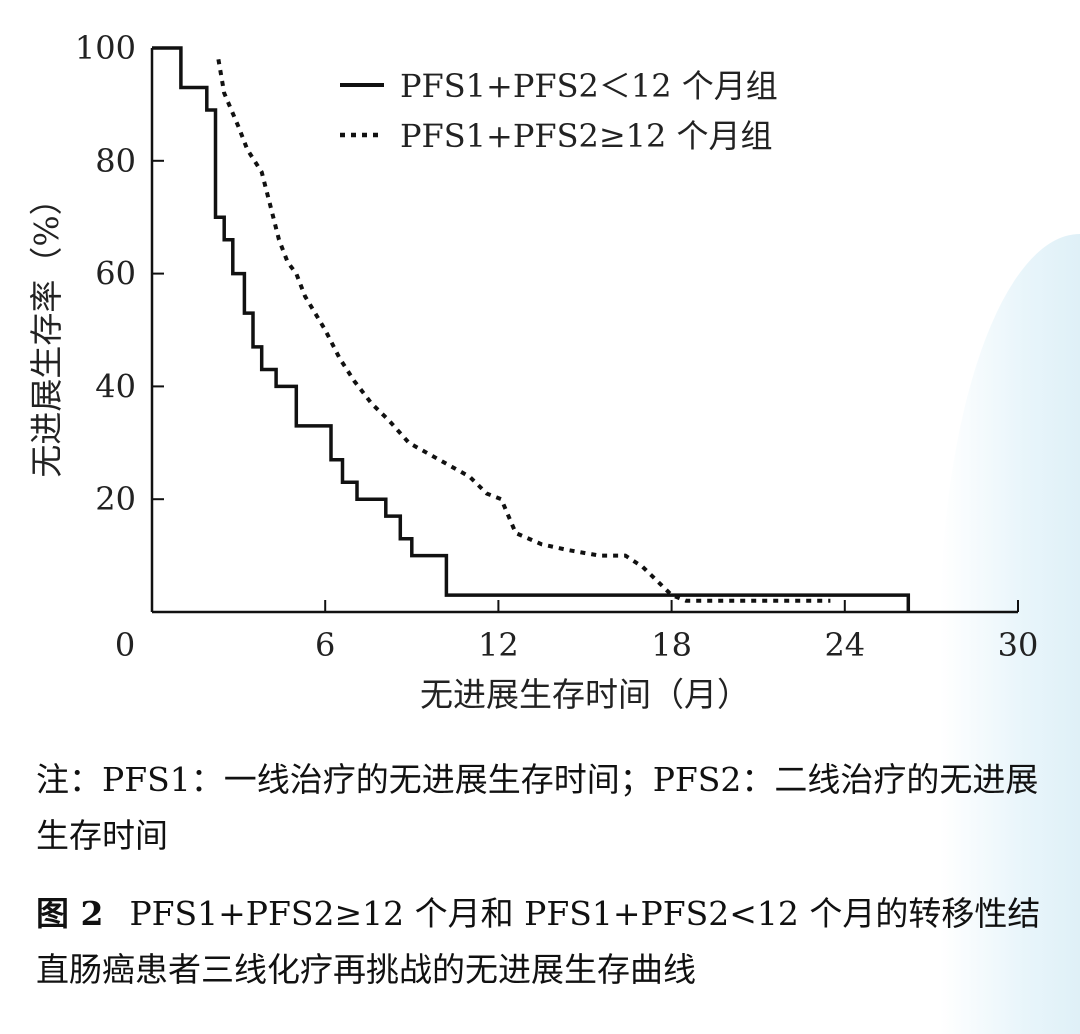 The width and height of the screenshot is (1080, 1034). What do you see at coordinates (671, 645) in the screenshot?
I see `x-tick-label: 18` at bounding box center [671, 645].